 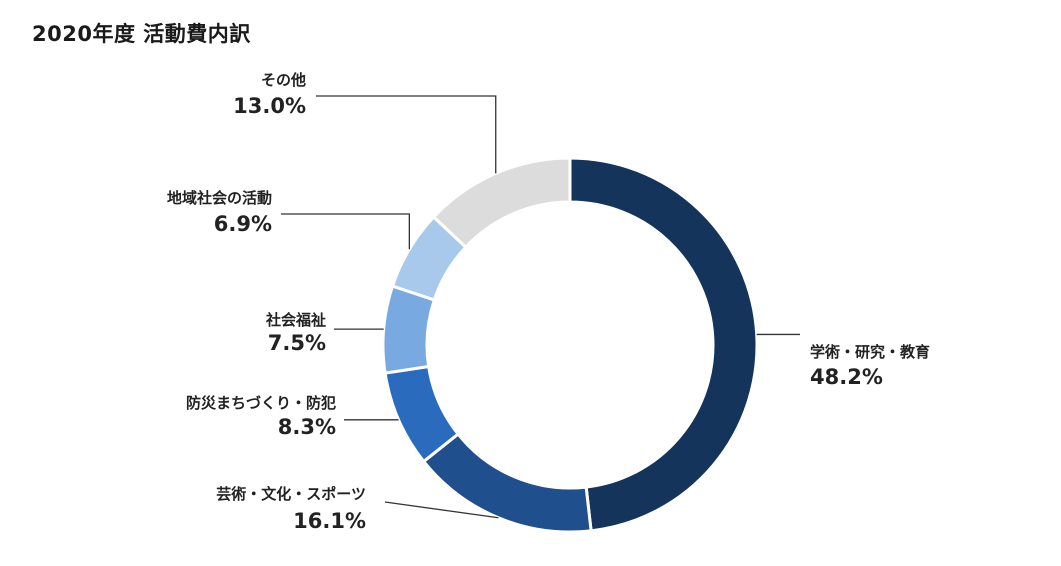 What do you see at coordinates (329, 521) in the screenshot?
I see `slice-value-2: 16.1%` at bounding box center [329, 521].